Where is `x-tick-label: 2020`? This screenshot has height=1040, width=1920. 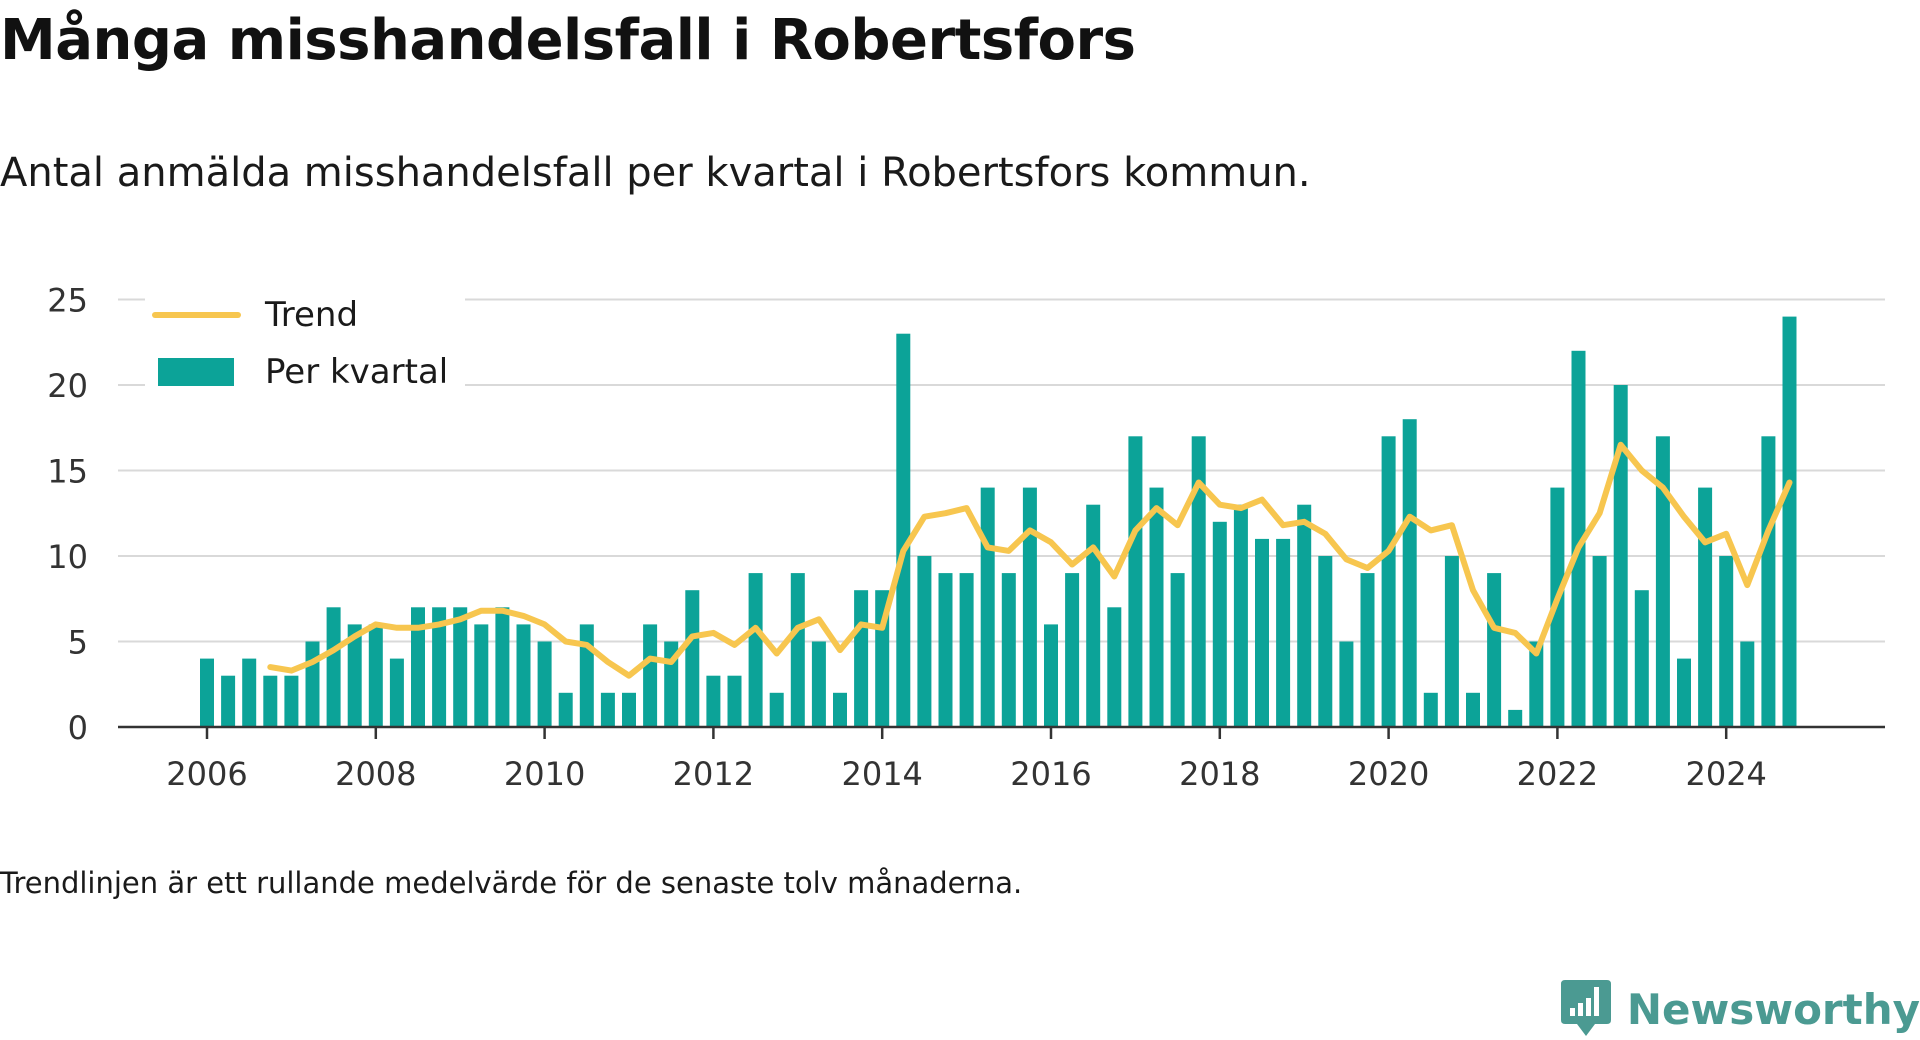
x-tick-label: 2020 is located at coordinates (1388, 774).